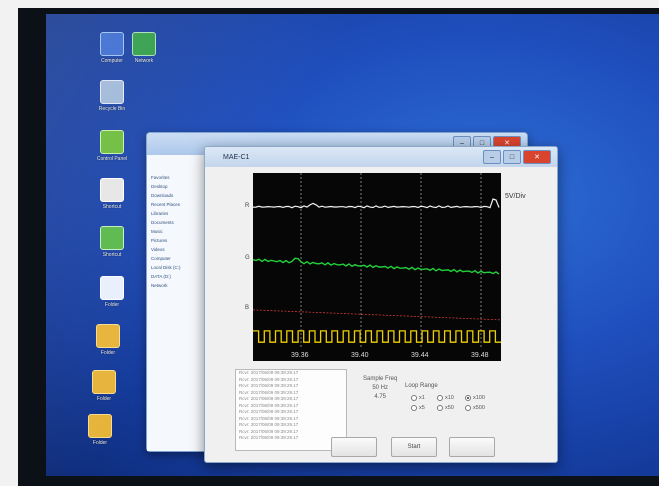  I want to click on desktop-icon-folder-3: Folder, so click(104, 386).